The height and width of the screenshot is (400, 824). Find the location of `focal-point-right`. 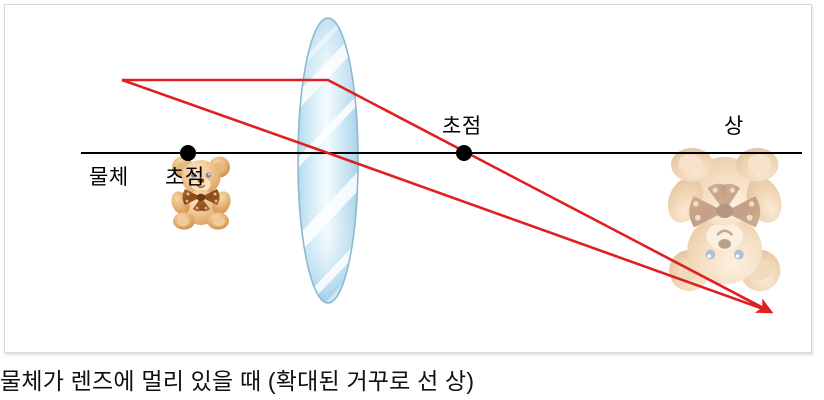

focal-point-right is located at coordinates (464, 153).